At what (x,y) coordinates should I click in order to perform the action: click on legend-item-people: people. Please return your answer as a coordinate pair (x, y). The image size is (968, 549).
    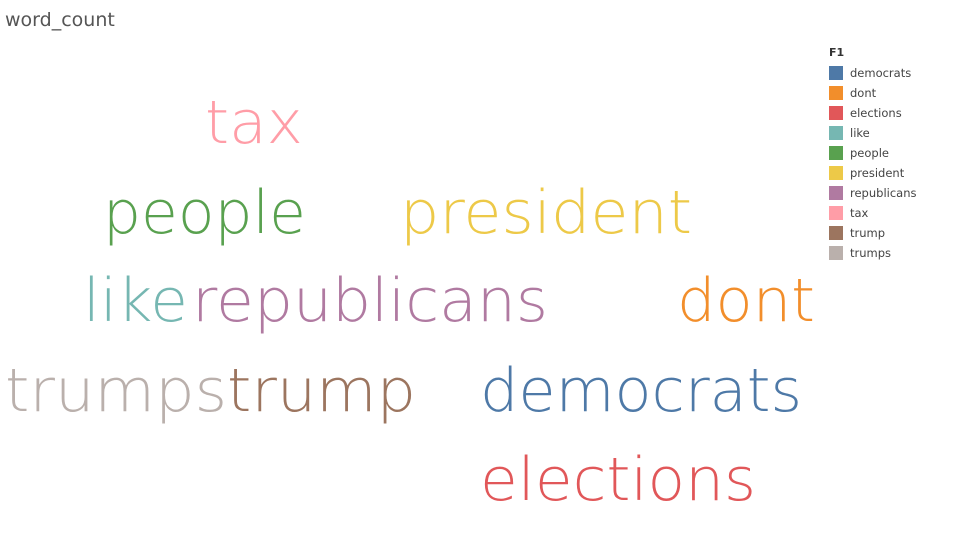
    Looking at the image, I should click on (872, 153).